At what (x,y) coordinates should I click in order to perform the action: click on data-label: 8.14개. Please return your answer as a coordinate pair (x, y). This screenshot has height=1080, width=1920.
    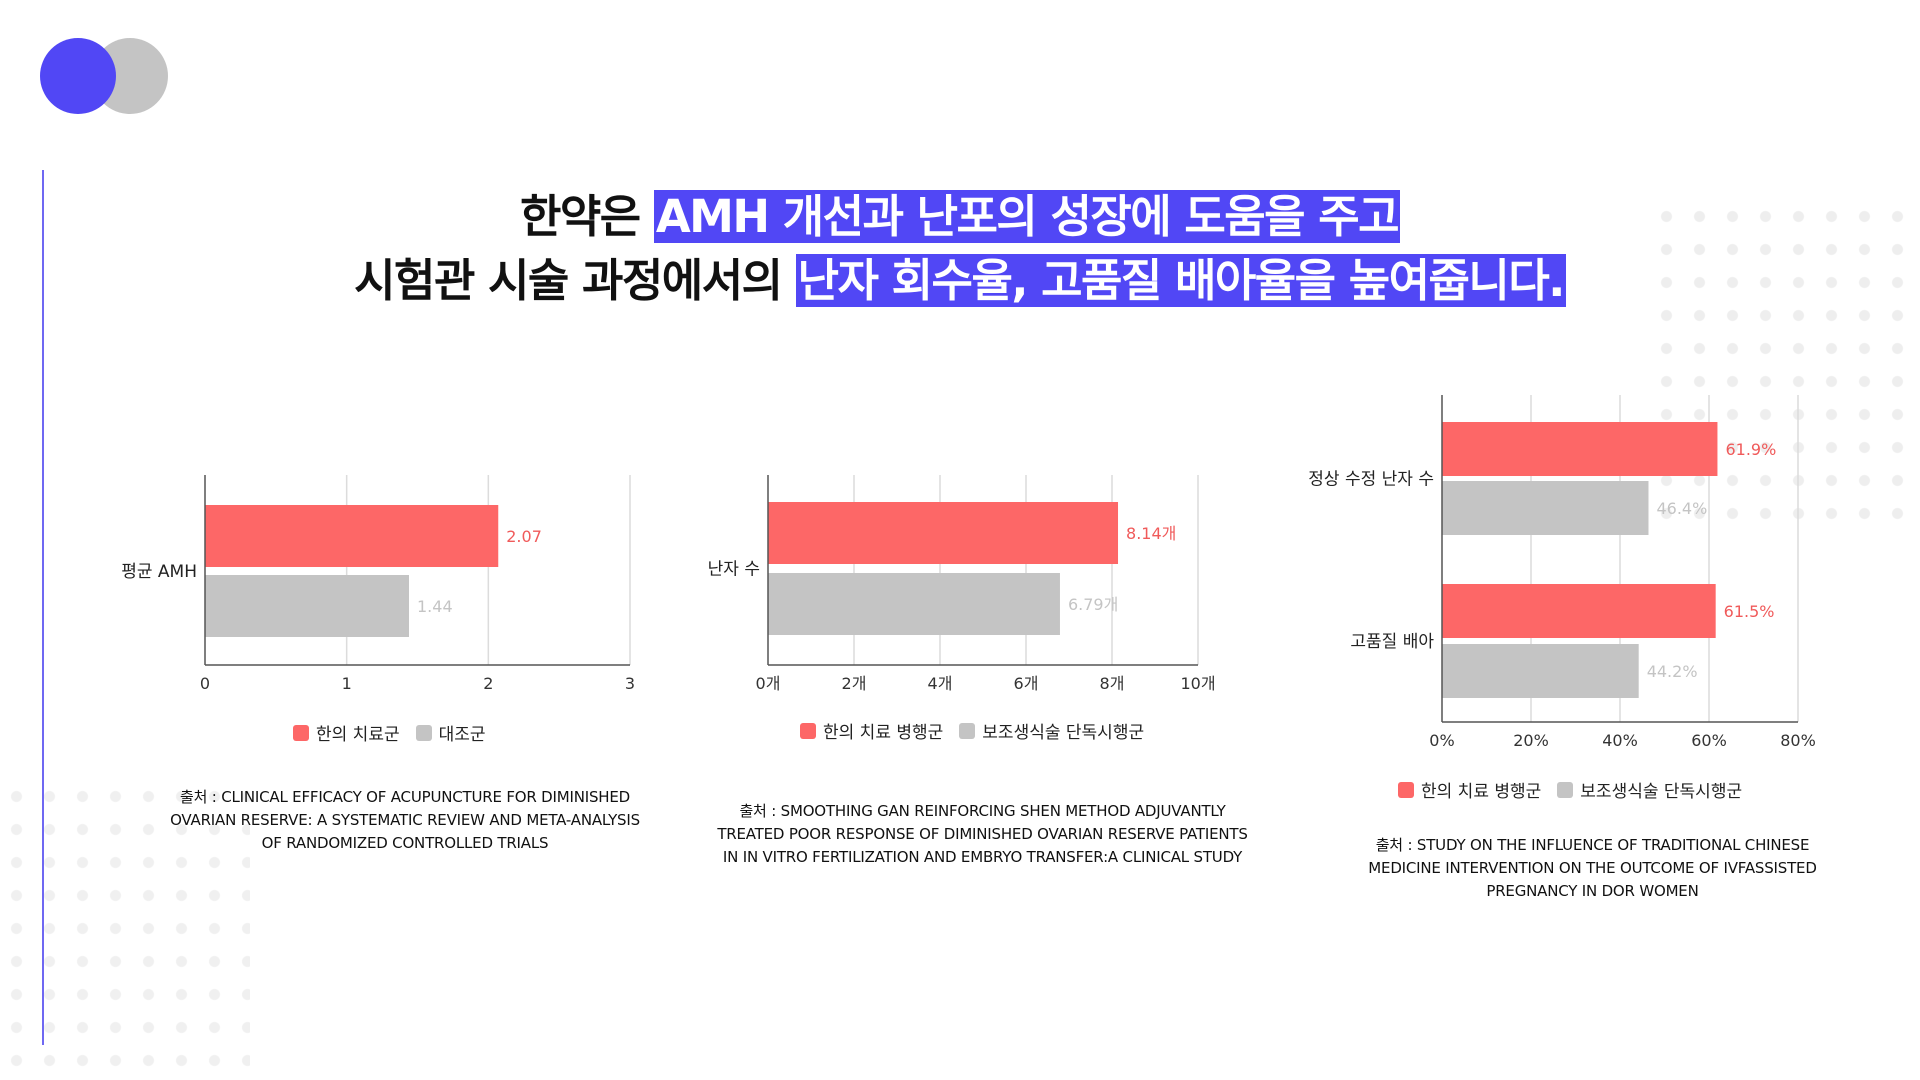
    Looking at the image, I should click on (1151, 533).